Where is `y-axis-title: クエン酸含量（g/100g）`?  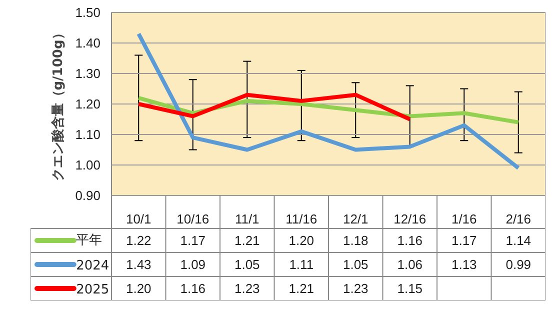 y-axis-title: クエン酸含量（g/100g） is located at coordinates (58, 104).